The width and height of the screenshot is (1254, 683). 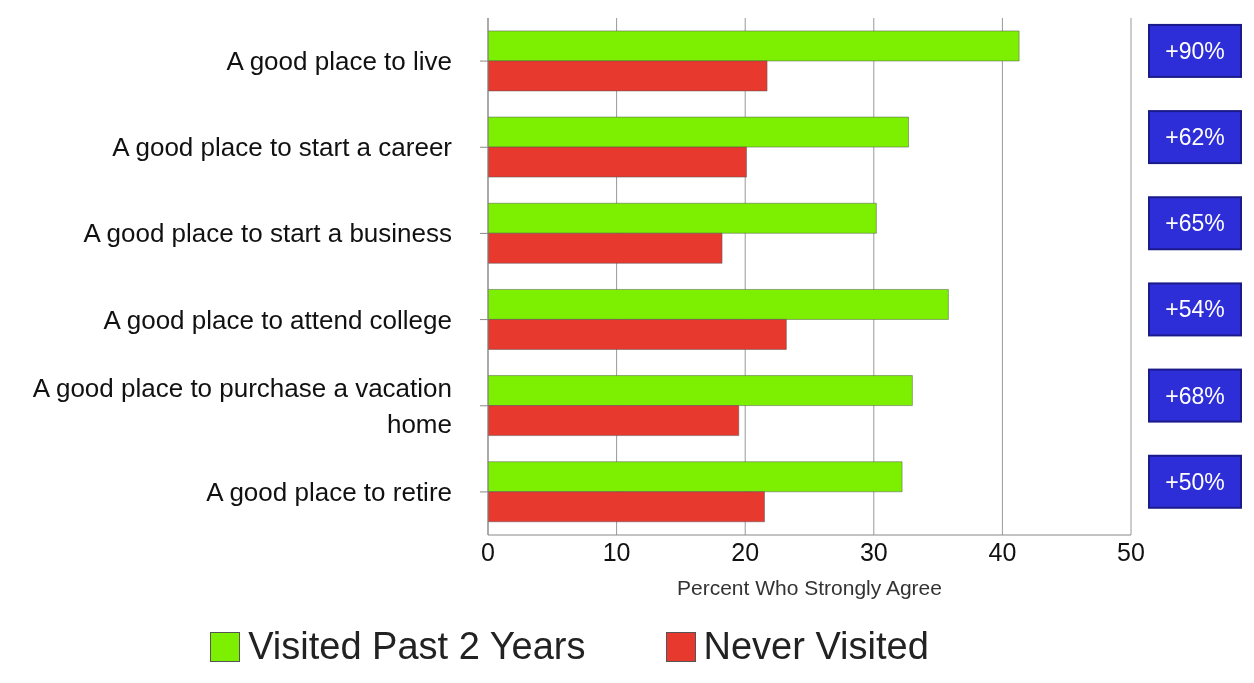 I want to click on x-tick-label: 30, so click(x=873, y=551).